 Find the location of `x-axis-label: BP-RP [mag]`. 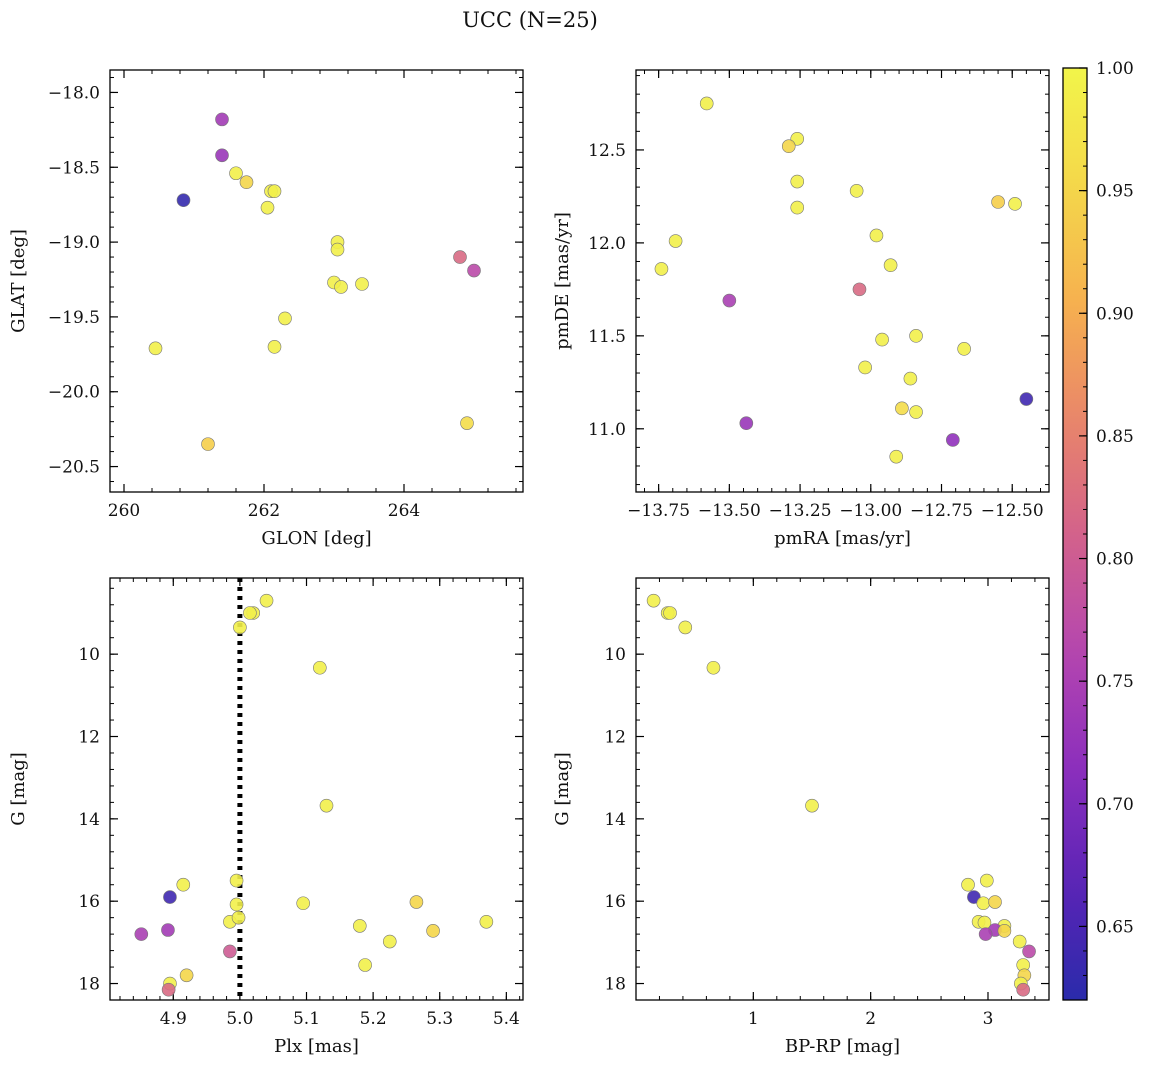

x-axis-label: BP-RP [mag] is located at coordinates (842, 1046).